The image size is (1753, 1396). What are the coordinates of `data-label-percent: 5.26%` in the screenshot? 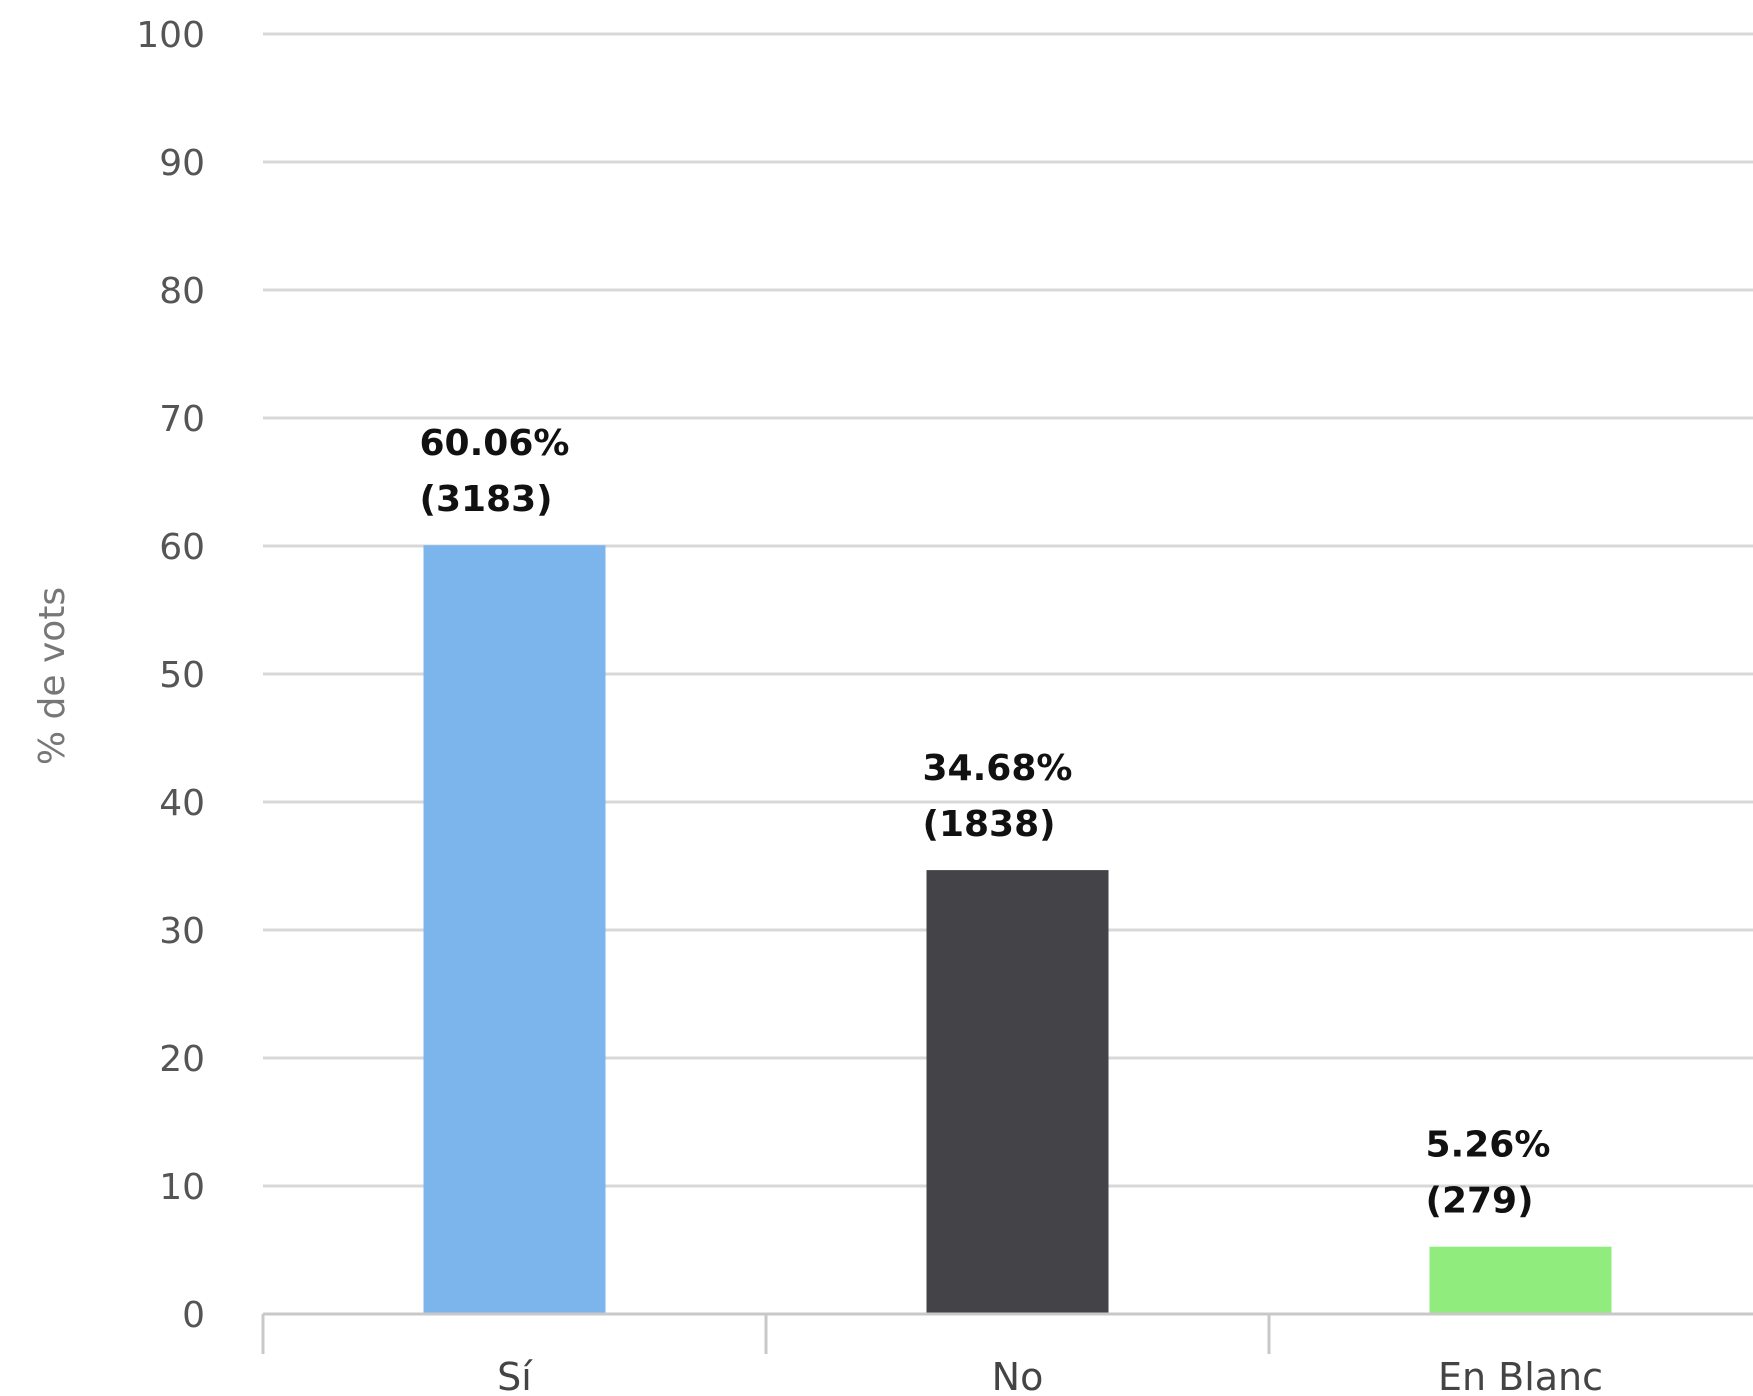 It's located at (1488, 1145).